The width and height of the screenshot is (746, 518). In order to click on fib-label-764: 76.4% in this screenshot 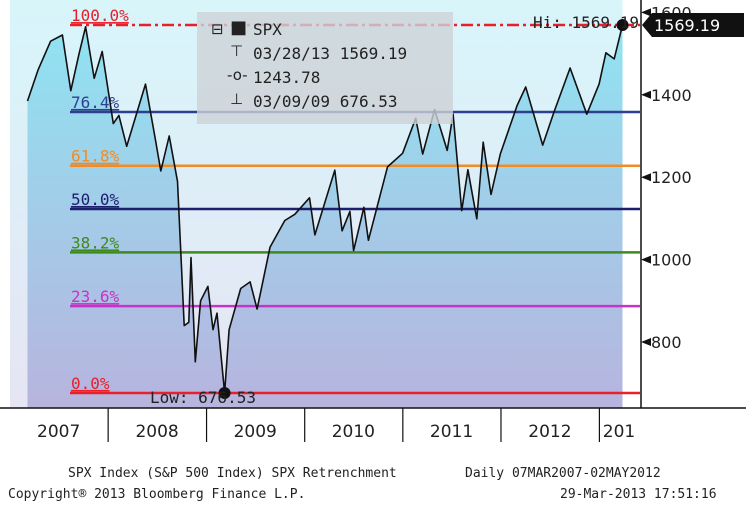, I will do `click(95, 102)`.